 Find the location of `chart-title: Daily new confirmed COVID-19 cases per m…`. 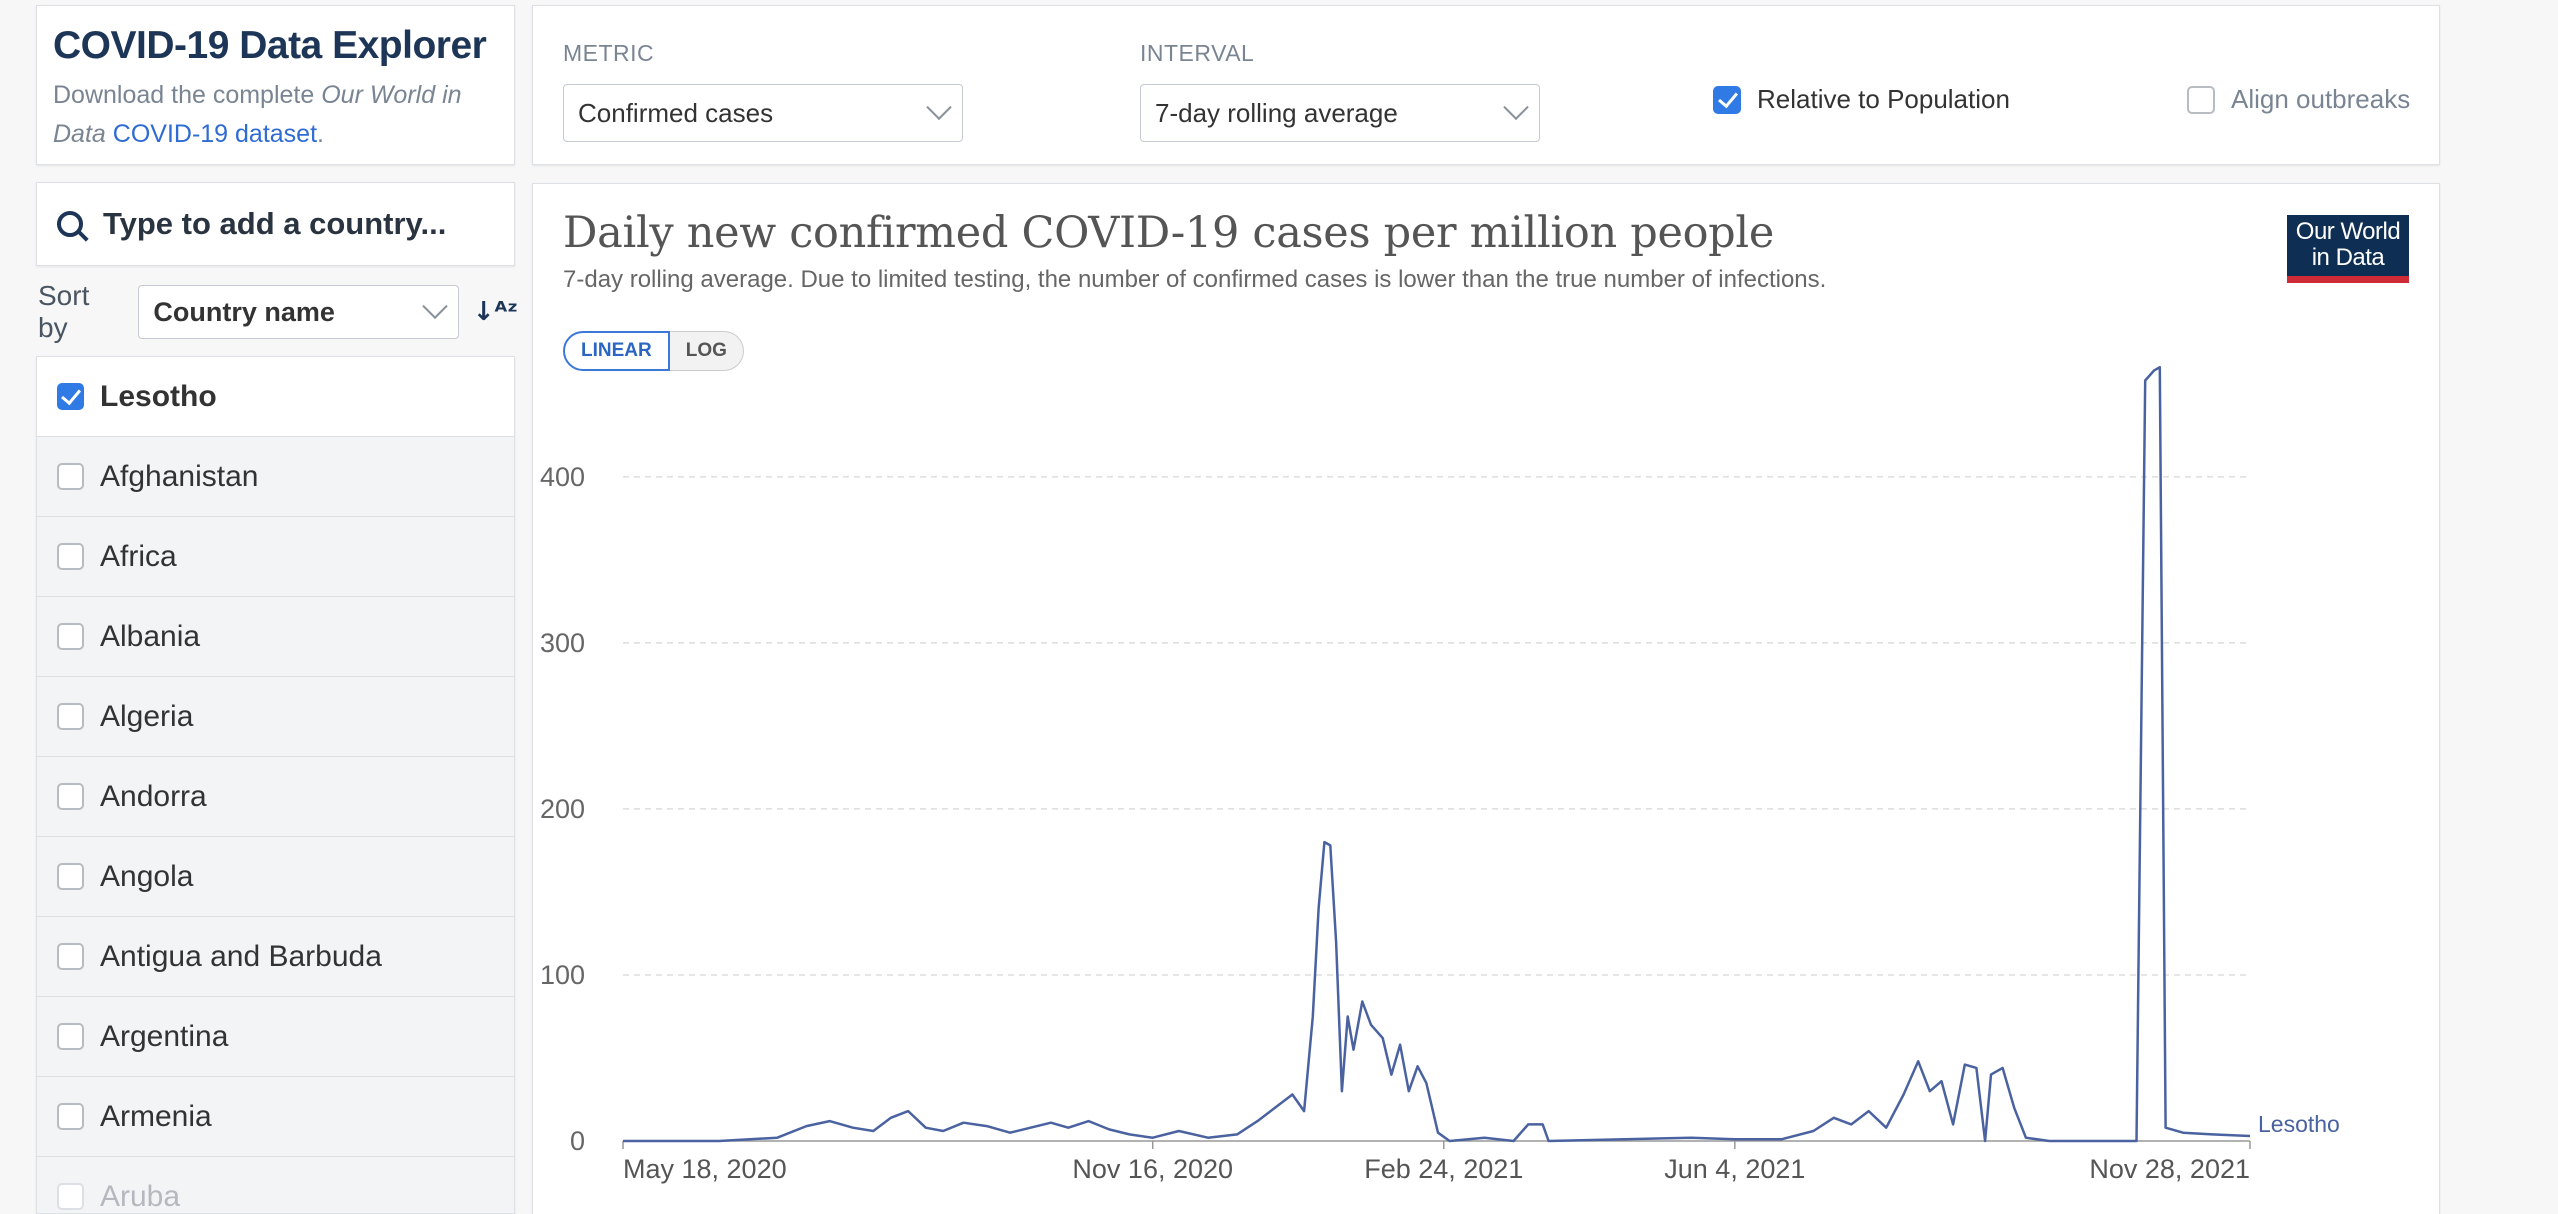

chart-title: Daily new confirmed COVID-19 cases per m… is located at coordinates (1169, 233).